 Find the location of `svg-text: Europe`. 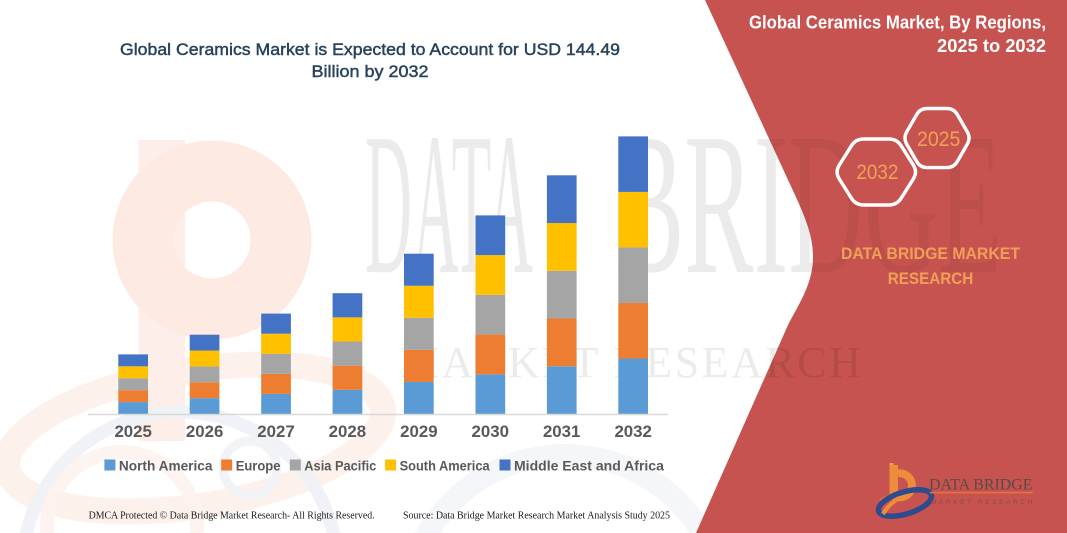

svg-text: Europe is located at coordinates (258, 466).